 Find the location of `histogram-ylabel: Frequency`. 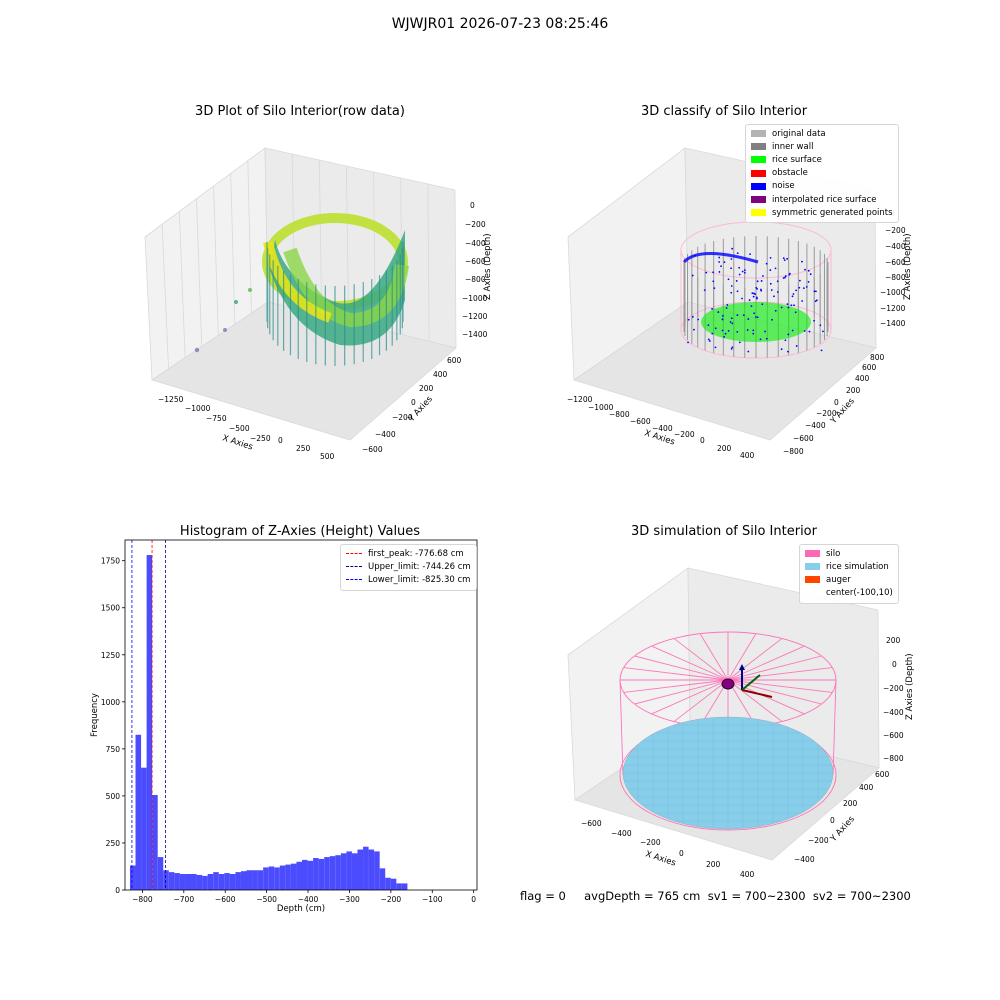

histogram-ylabel: Frequency is located at coordinates (95, 715).